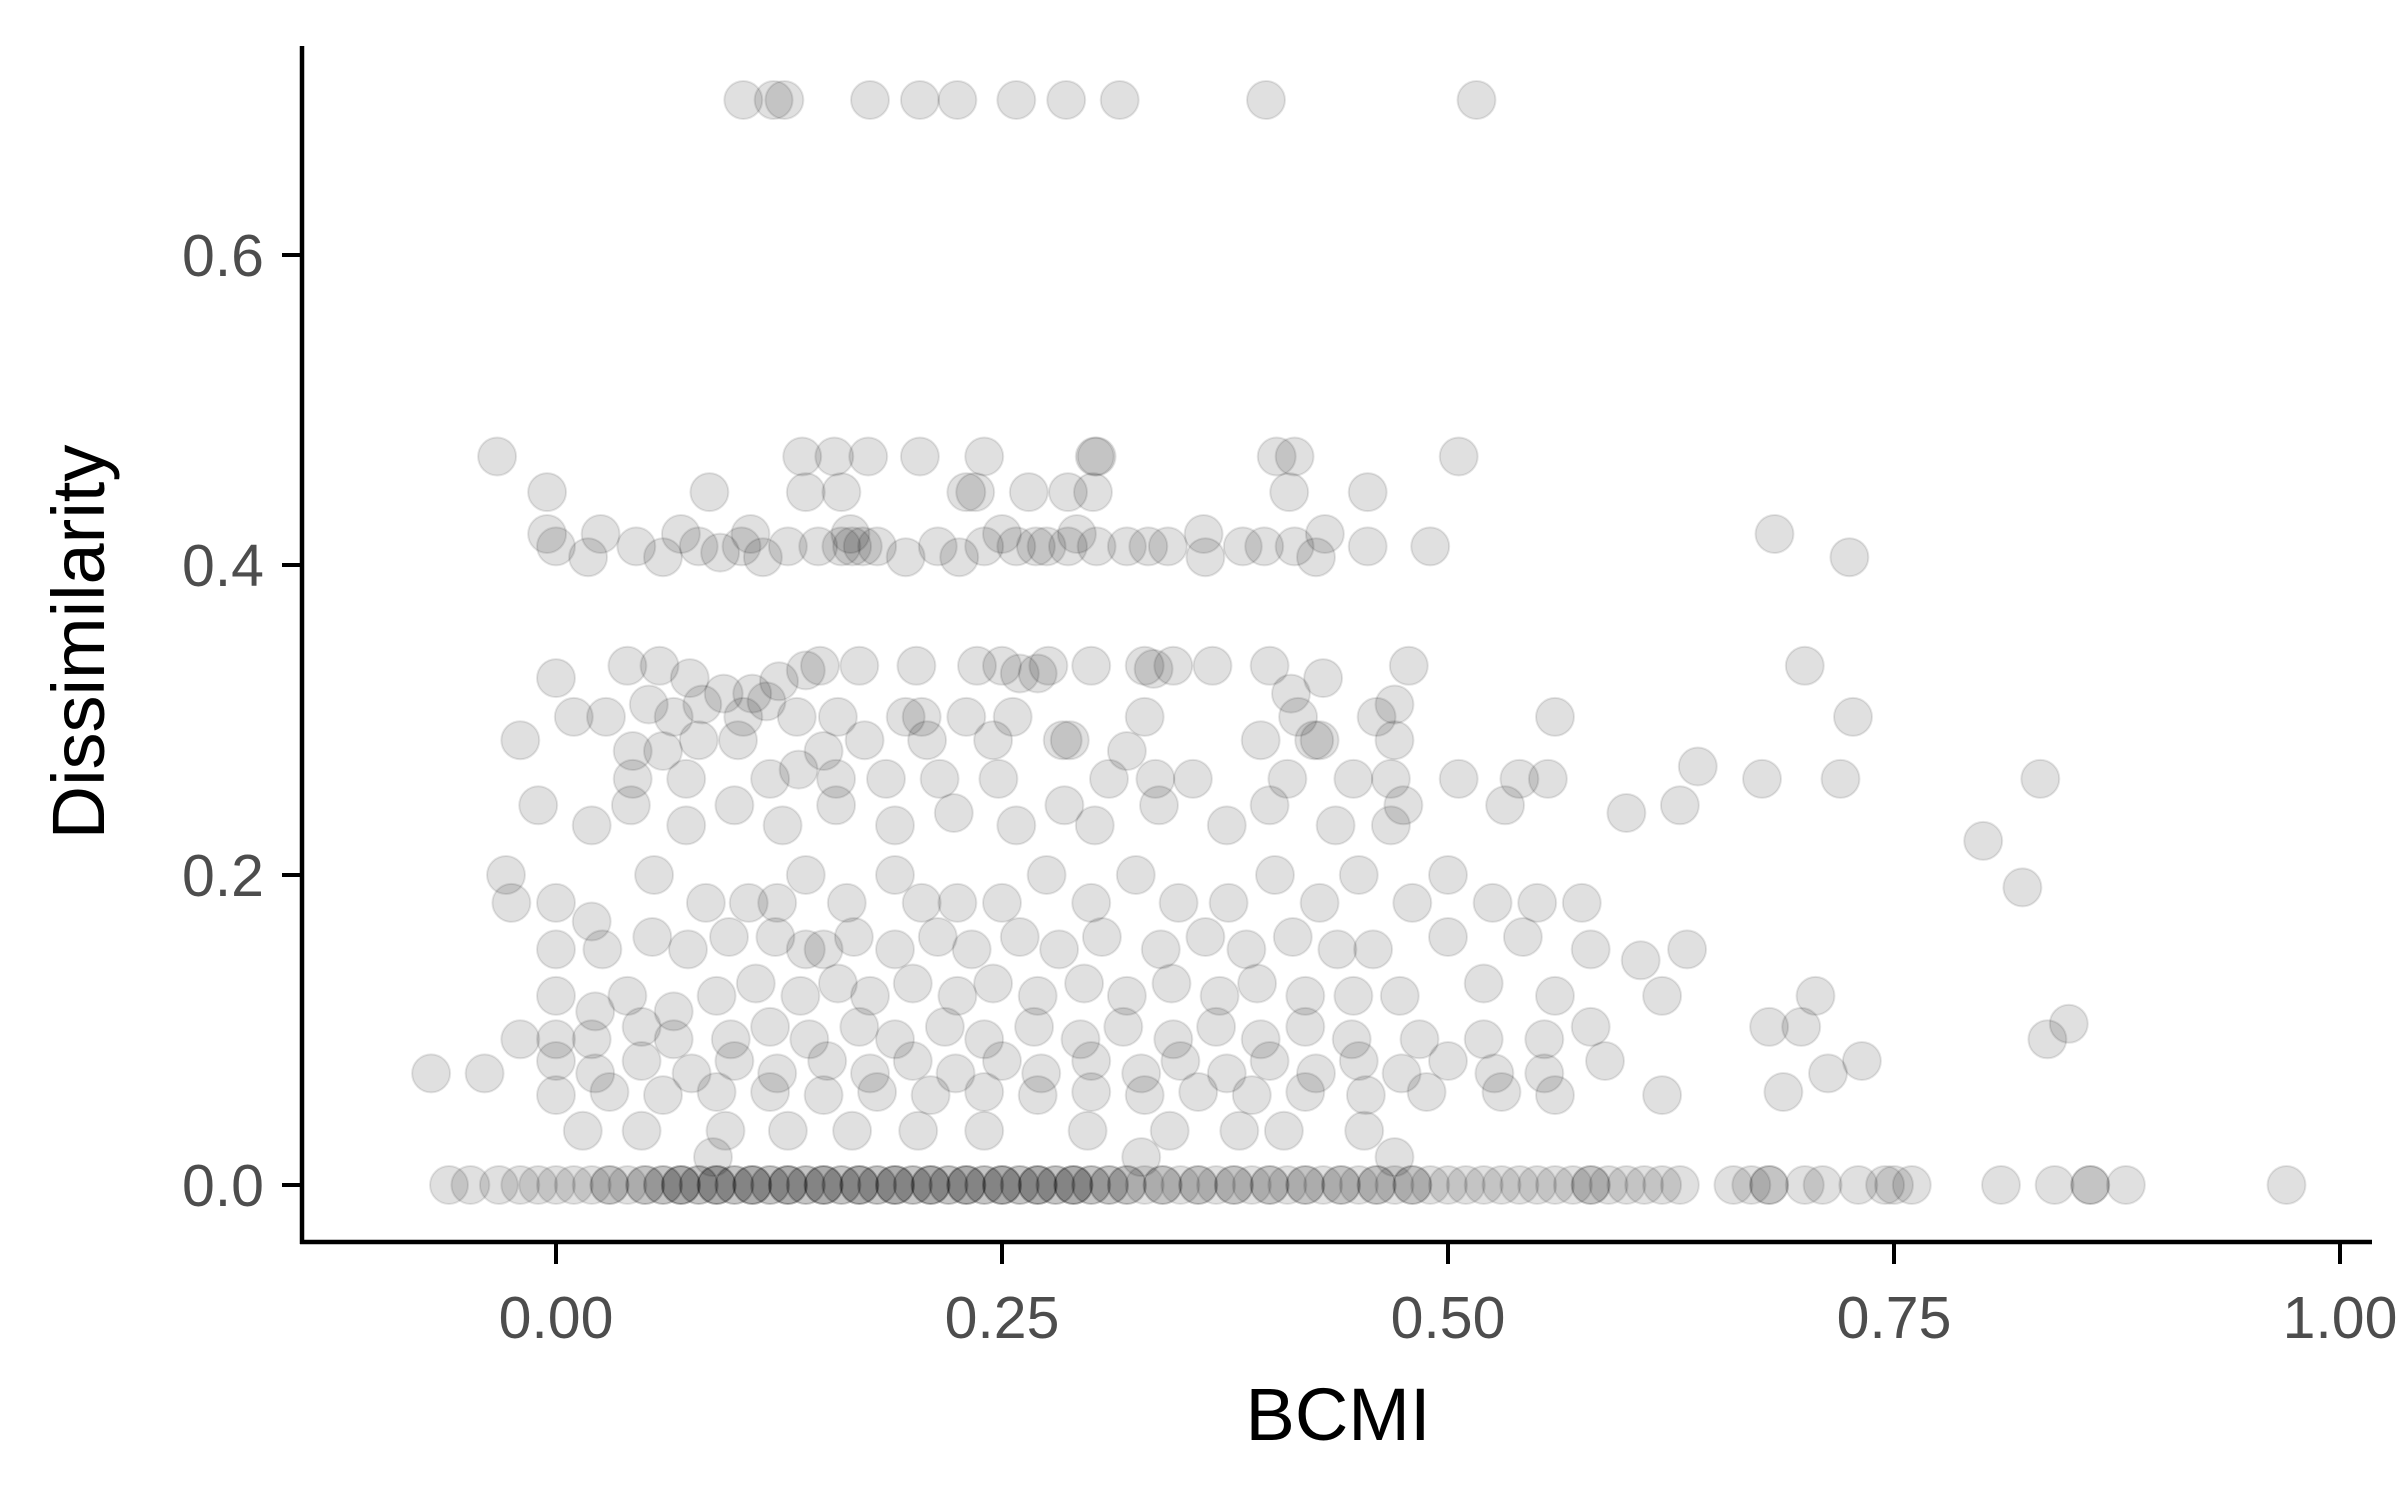 The image size is (2400, 1500). I want to click on x-tick-label: 0.25, so click(1002, 1318).